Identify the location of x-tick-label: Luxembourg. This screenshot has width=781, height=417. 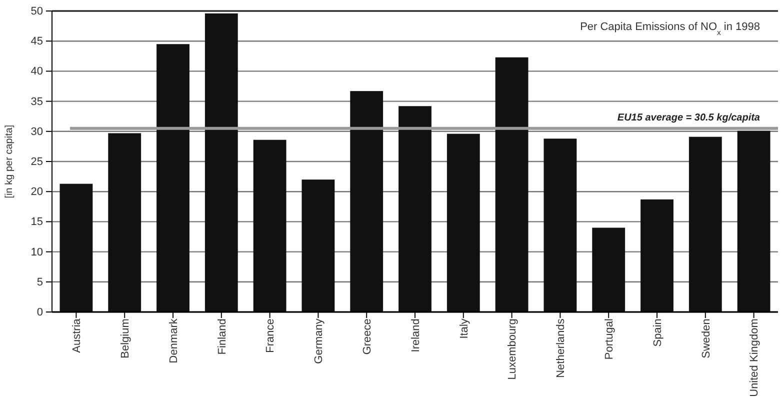
(512, 349).